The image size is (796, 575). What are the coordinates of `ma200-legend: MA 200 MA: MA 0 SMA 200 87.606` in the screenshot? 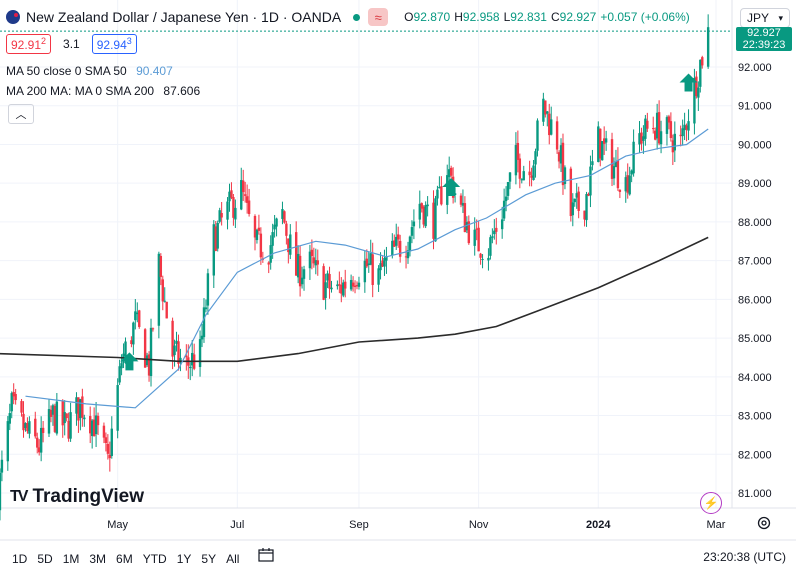 It's located at (103, 91).